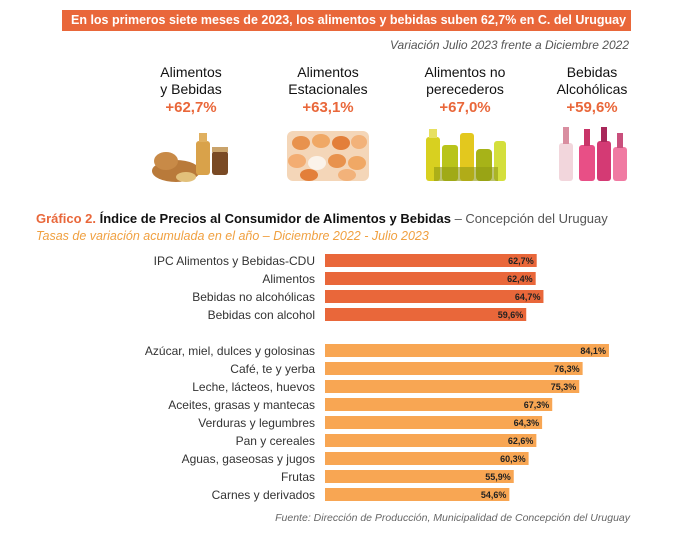 The width and height of the screenshot is (674, 535). What do you see at coordinates (298, 477) in the screenshot?
I see `category-label: Frutas` at bounding box center [298, 477].